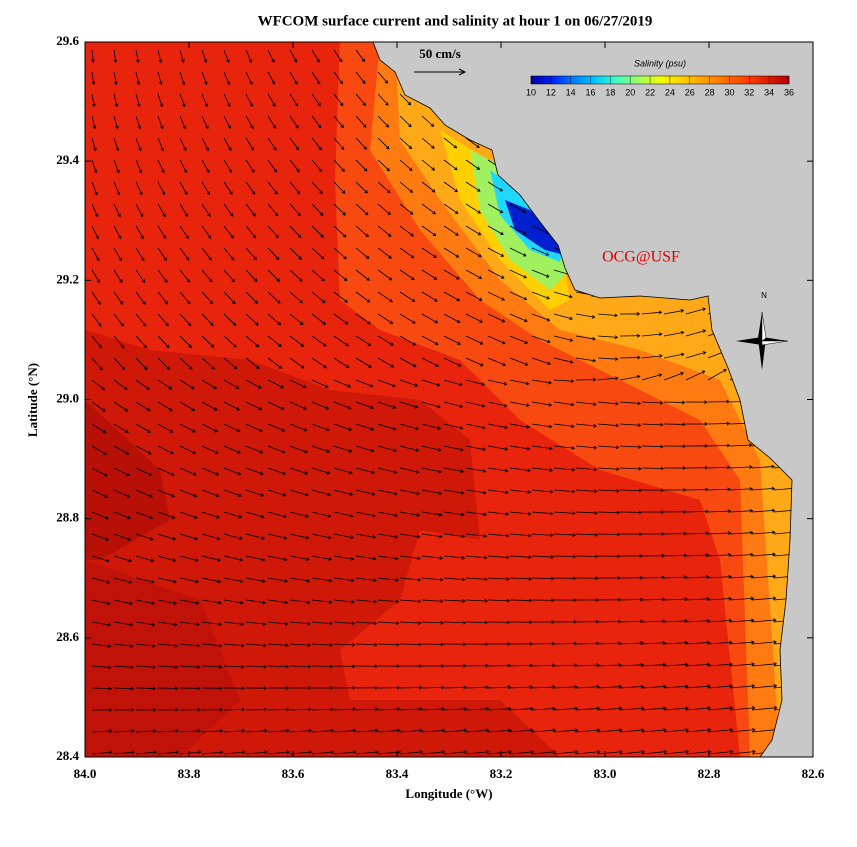 The image size is (857, 847). I want to click on x-tick-label: 83.0, so click(605, 773).